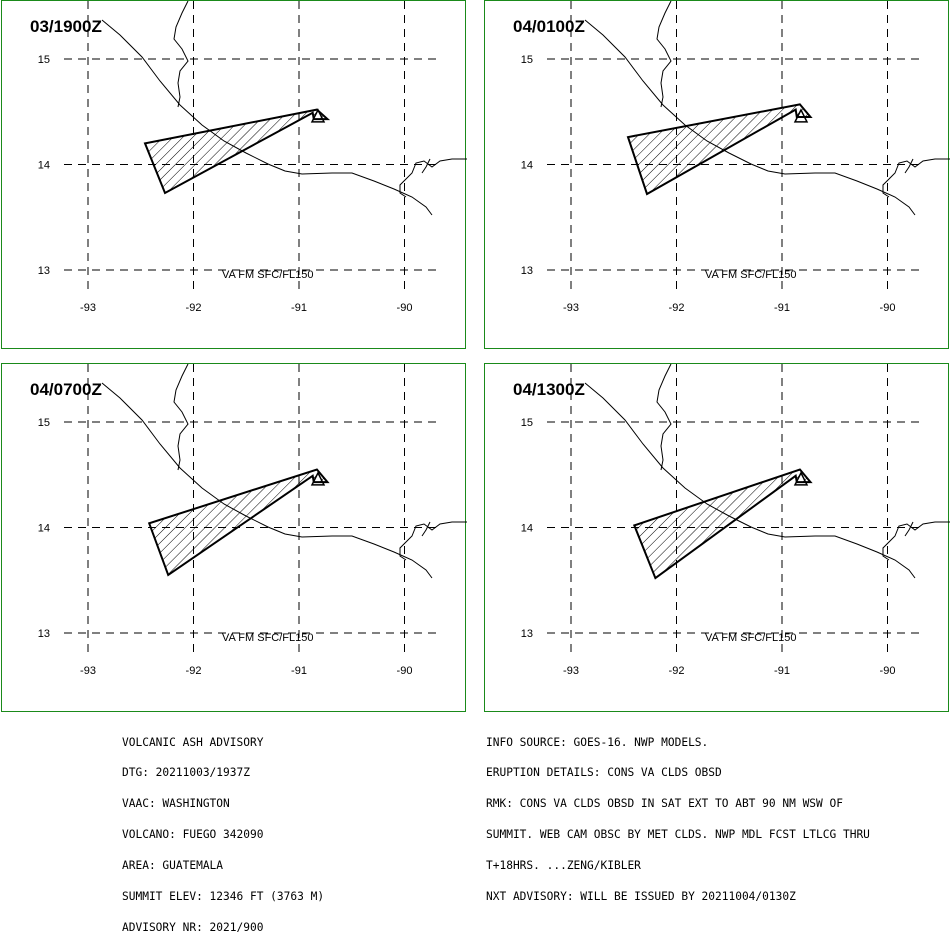 This screenshot has width=950, height=944. Describe the element at coordinates (193, 835) in the screenshot. I see `advisory-line: VOLCANO: FUEGO 342090` at that location.